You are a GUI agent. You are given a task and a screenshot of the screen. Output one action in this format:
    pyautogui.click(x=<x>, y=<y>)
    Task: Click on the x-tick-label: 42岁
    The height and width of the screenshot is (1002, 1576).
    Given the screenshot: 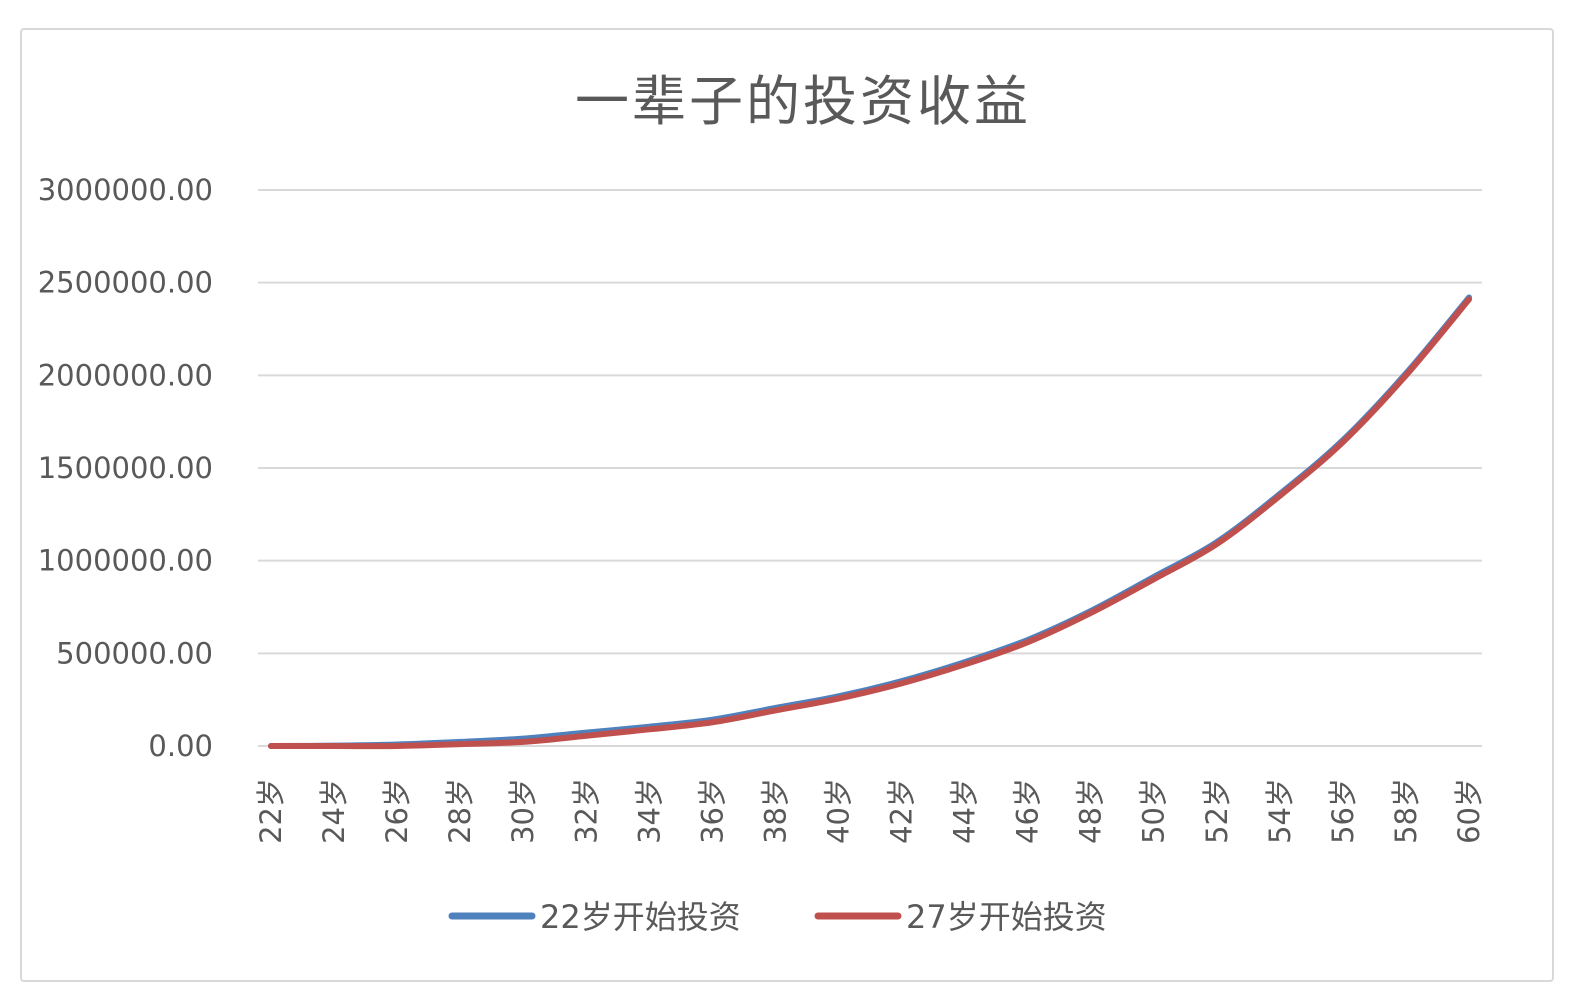 What is the action you would take?
    pyautogui.click(x=902, y=811)
    